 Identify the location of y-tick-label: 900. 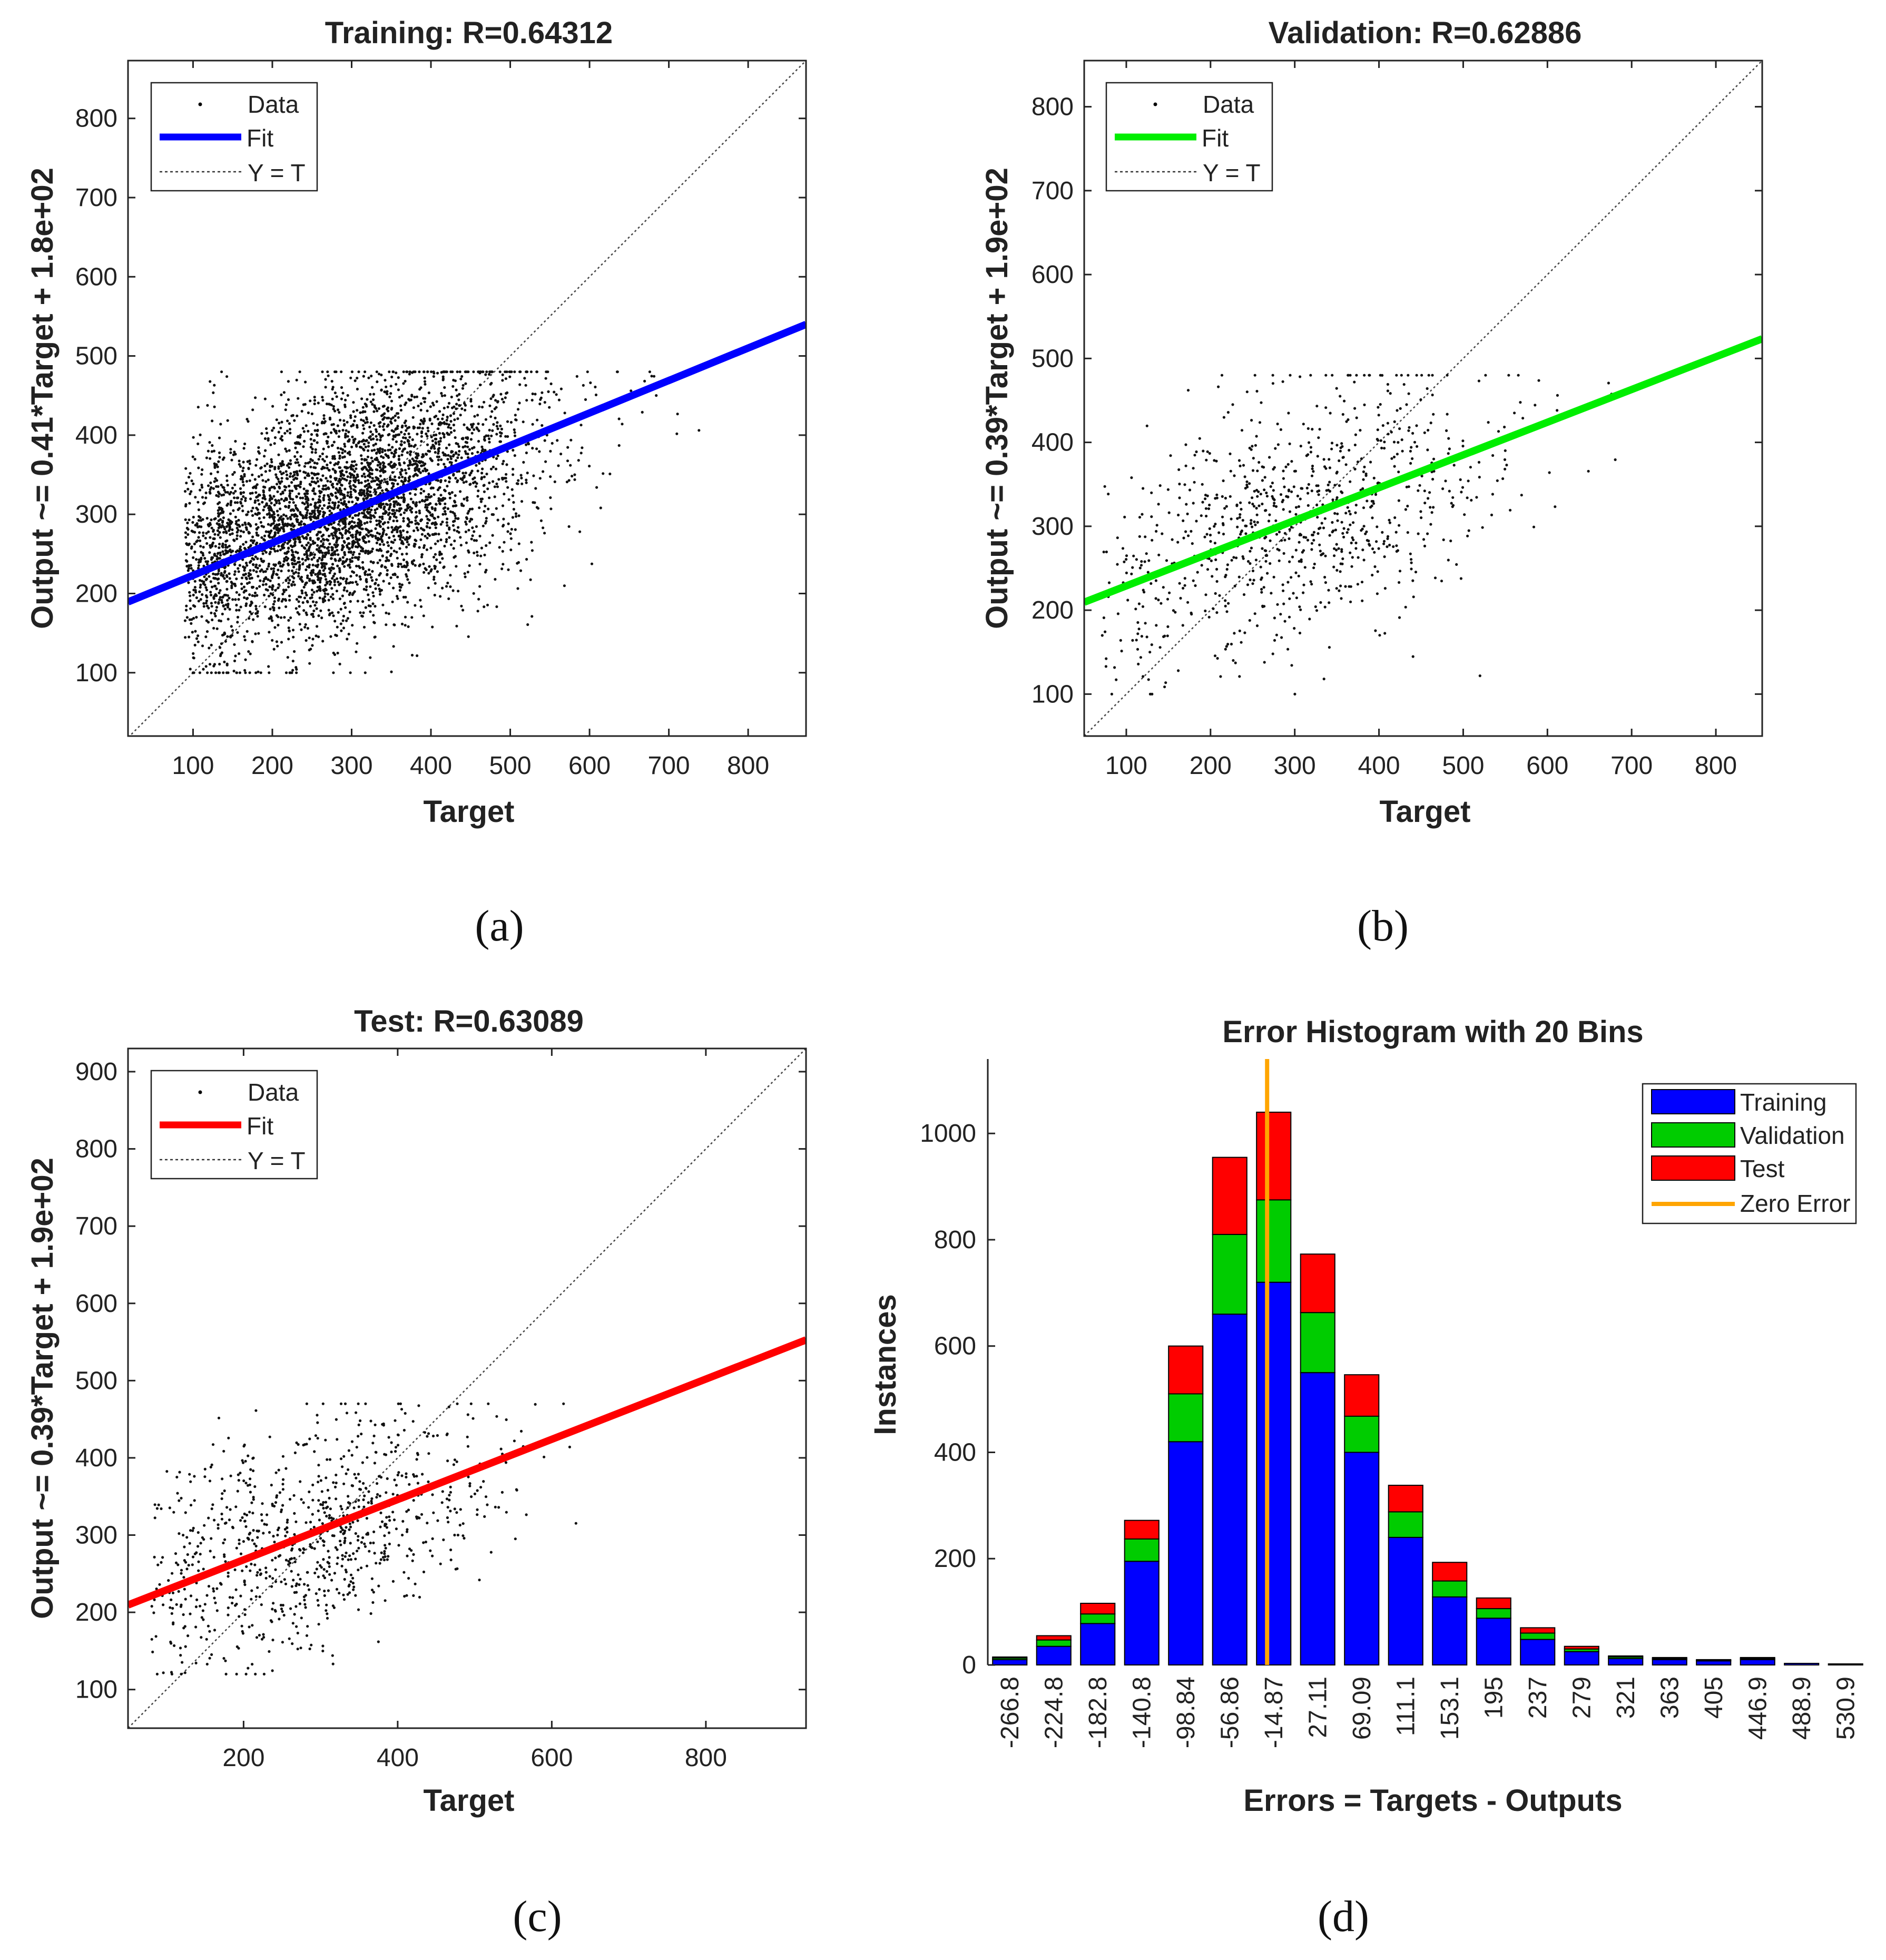
(96, 1072).